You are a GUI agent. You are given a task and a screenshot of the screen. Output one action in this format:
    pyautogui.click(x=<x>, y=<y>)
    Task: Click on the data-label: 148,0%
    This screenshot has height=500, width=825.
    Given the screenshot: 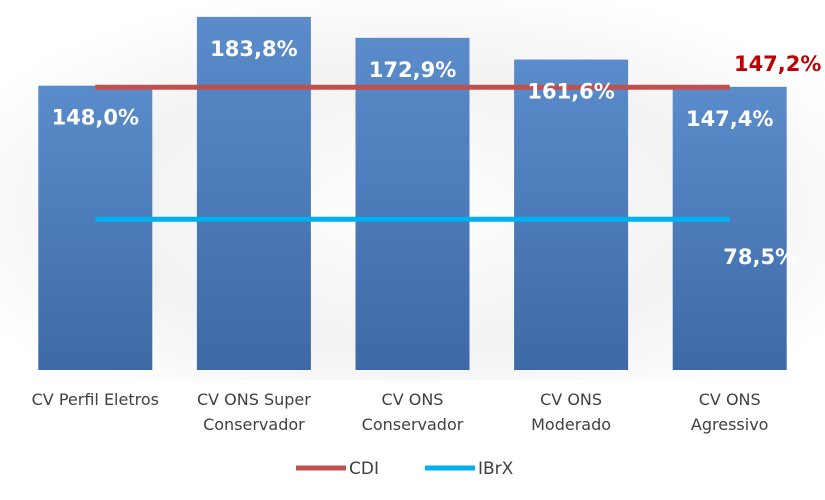 What is the action you would take?
    pyautogui.click(x=95, y=118)
    